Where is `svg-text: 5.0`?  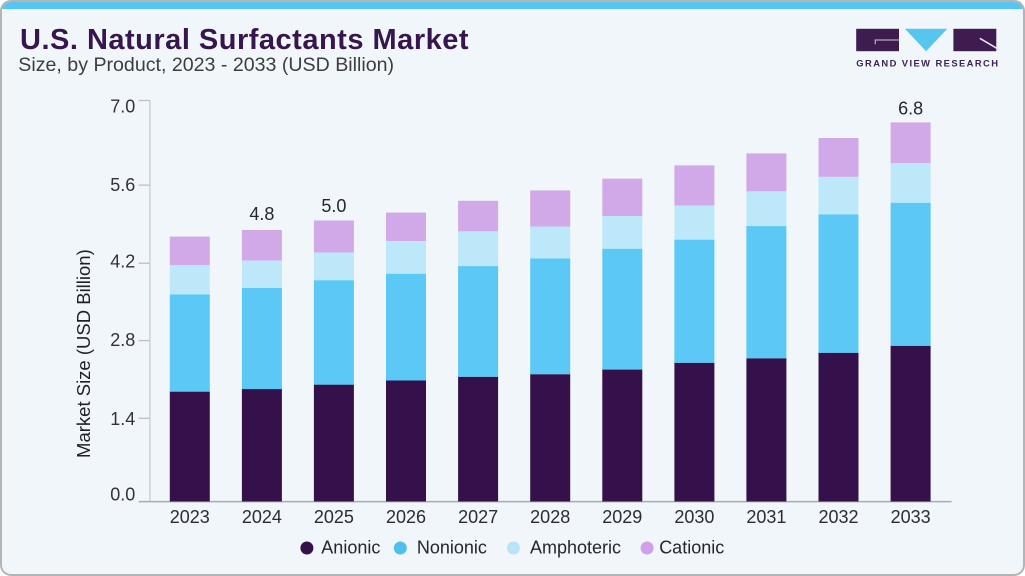 svg-text: 5.0 is located at coordinates (333, 206).